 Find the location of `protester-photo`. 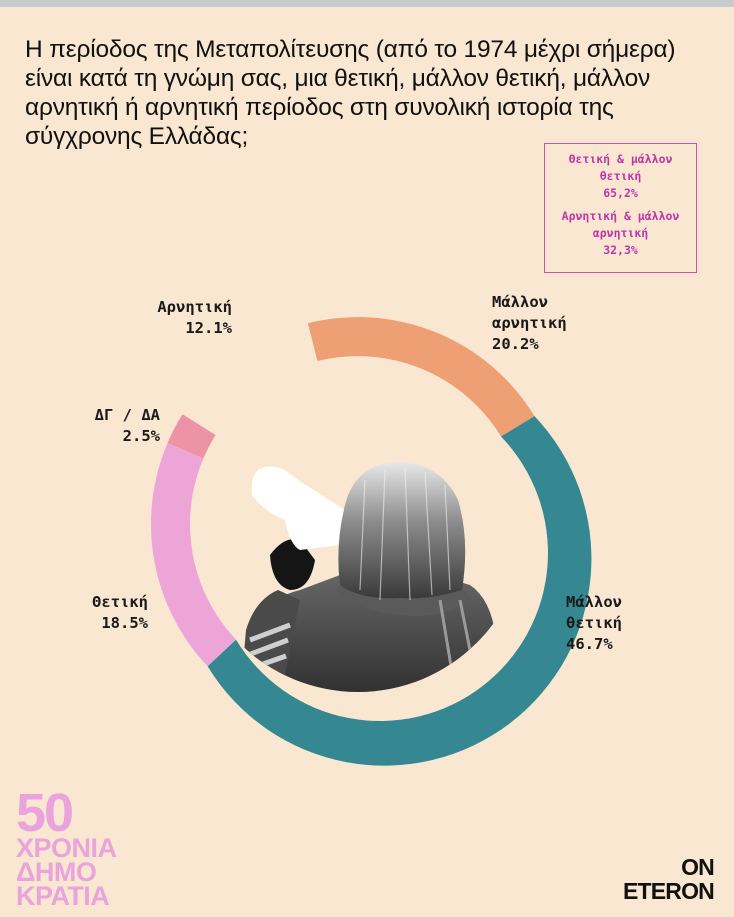

protester-photo is located at coordinates (370, 577).